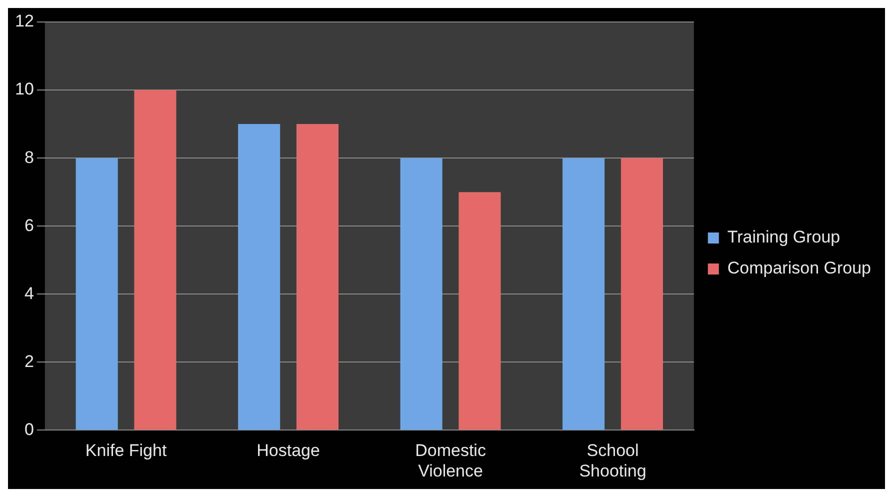 This screenshot has width=893, height=497. Describe the element at coordinates (29, 361) in the screenshot. I see `y-tick-label: 2` at that location.